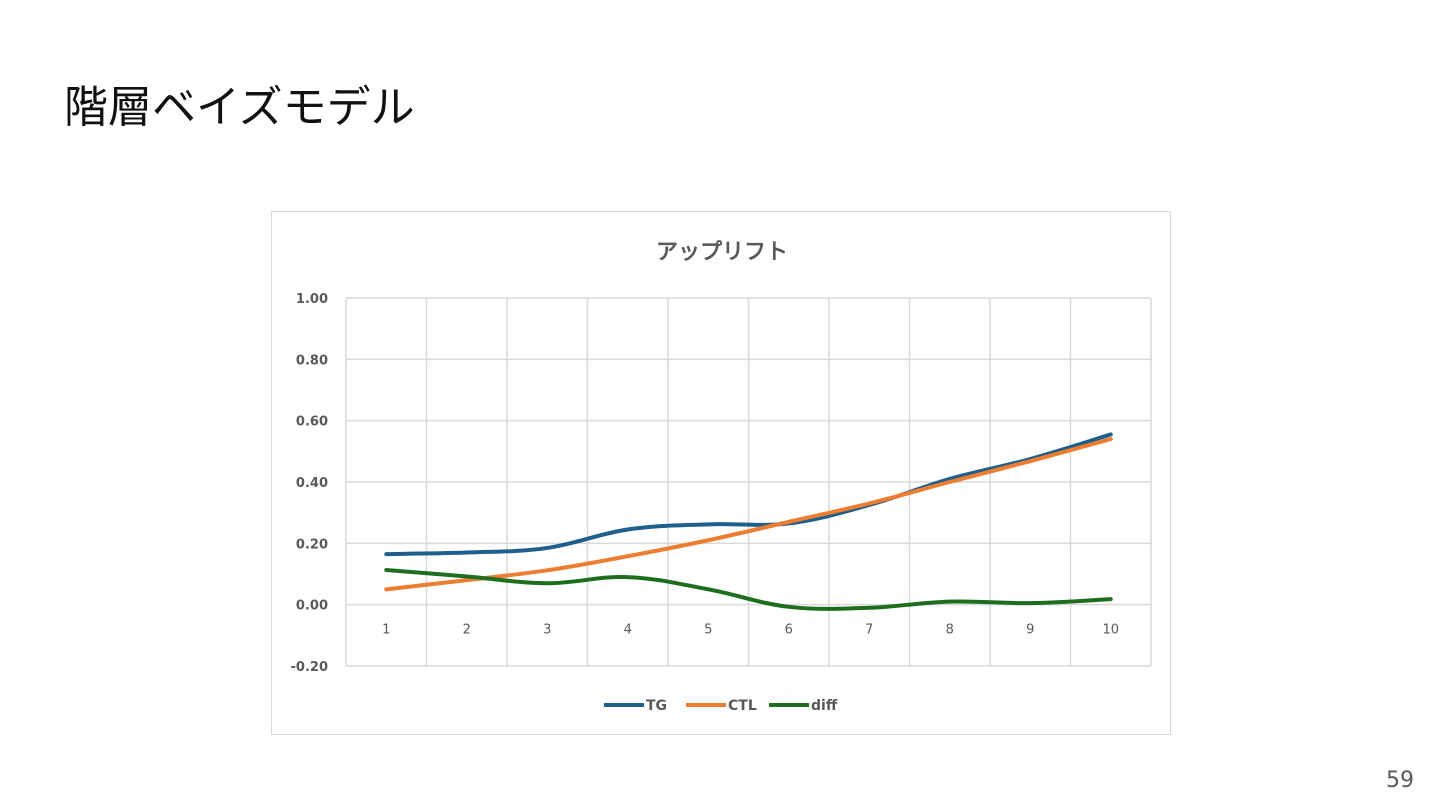 This screenshot has width=1440, height=810. What do you see at coordinates (628, 630) in the screenshot?
I see `x-tick-label: 4` at bounding box center [628, 630].